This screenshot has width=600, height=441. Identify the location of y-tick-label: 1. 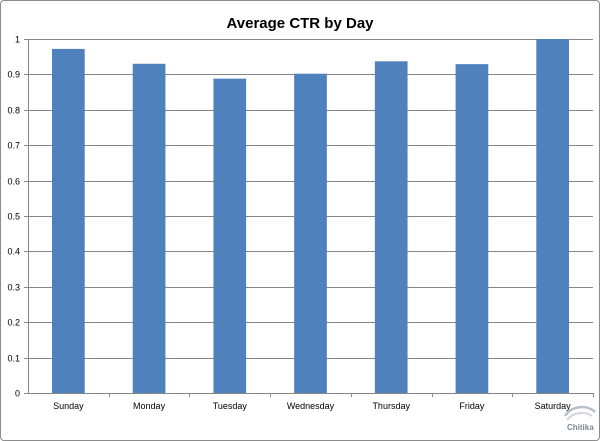
(17, 40).